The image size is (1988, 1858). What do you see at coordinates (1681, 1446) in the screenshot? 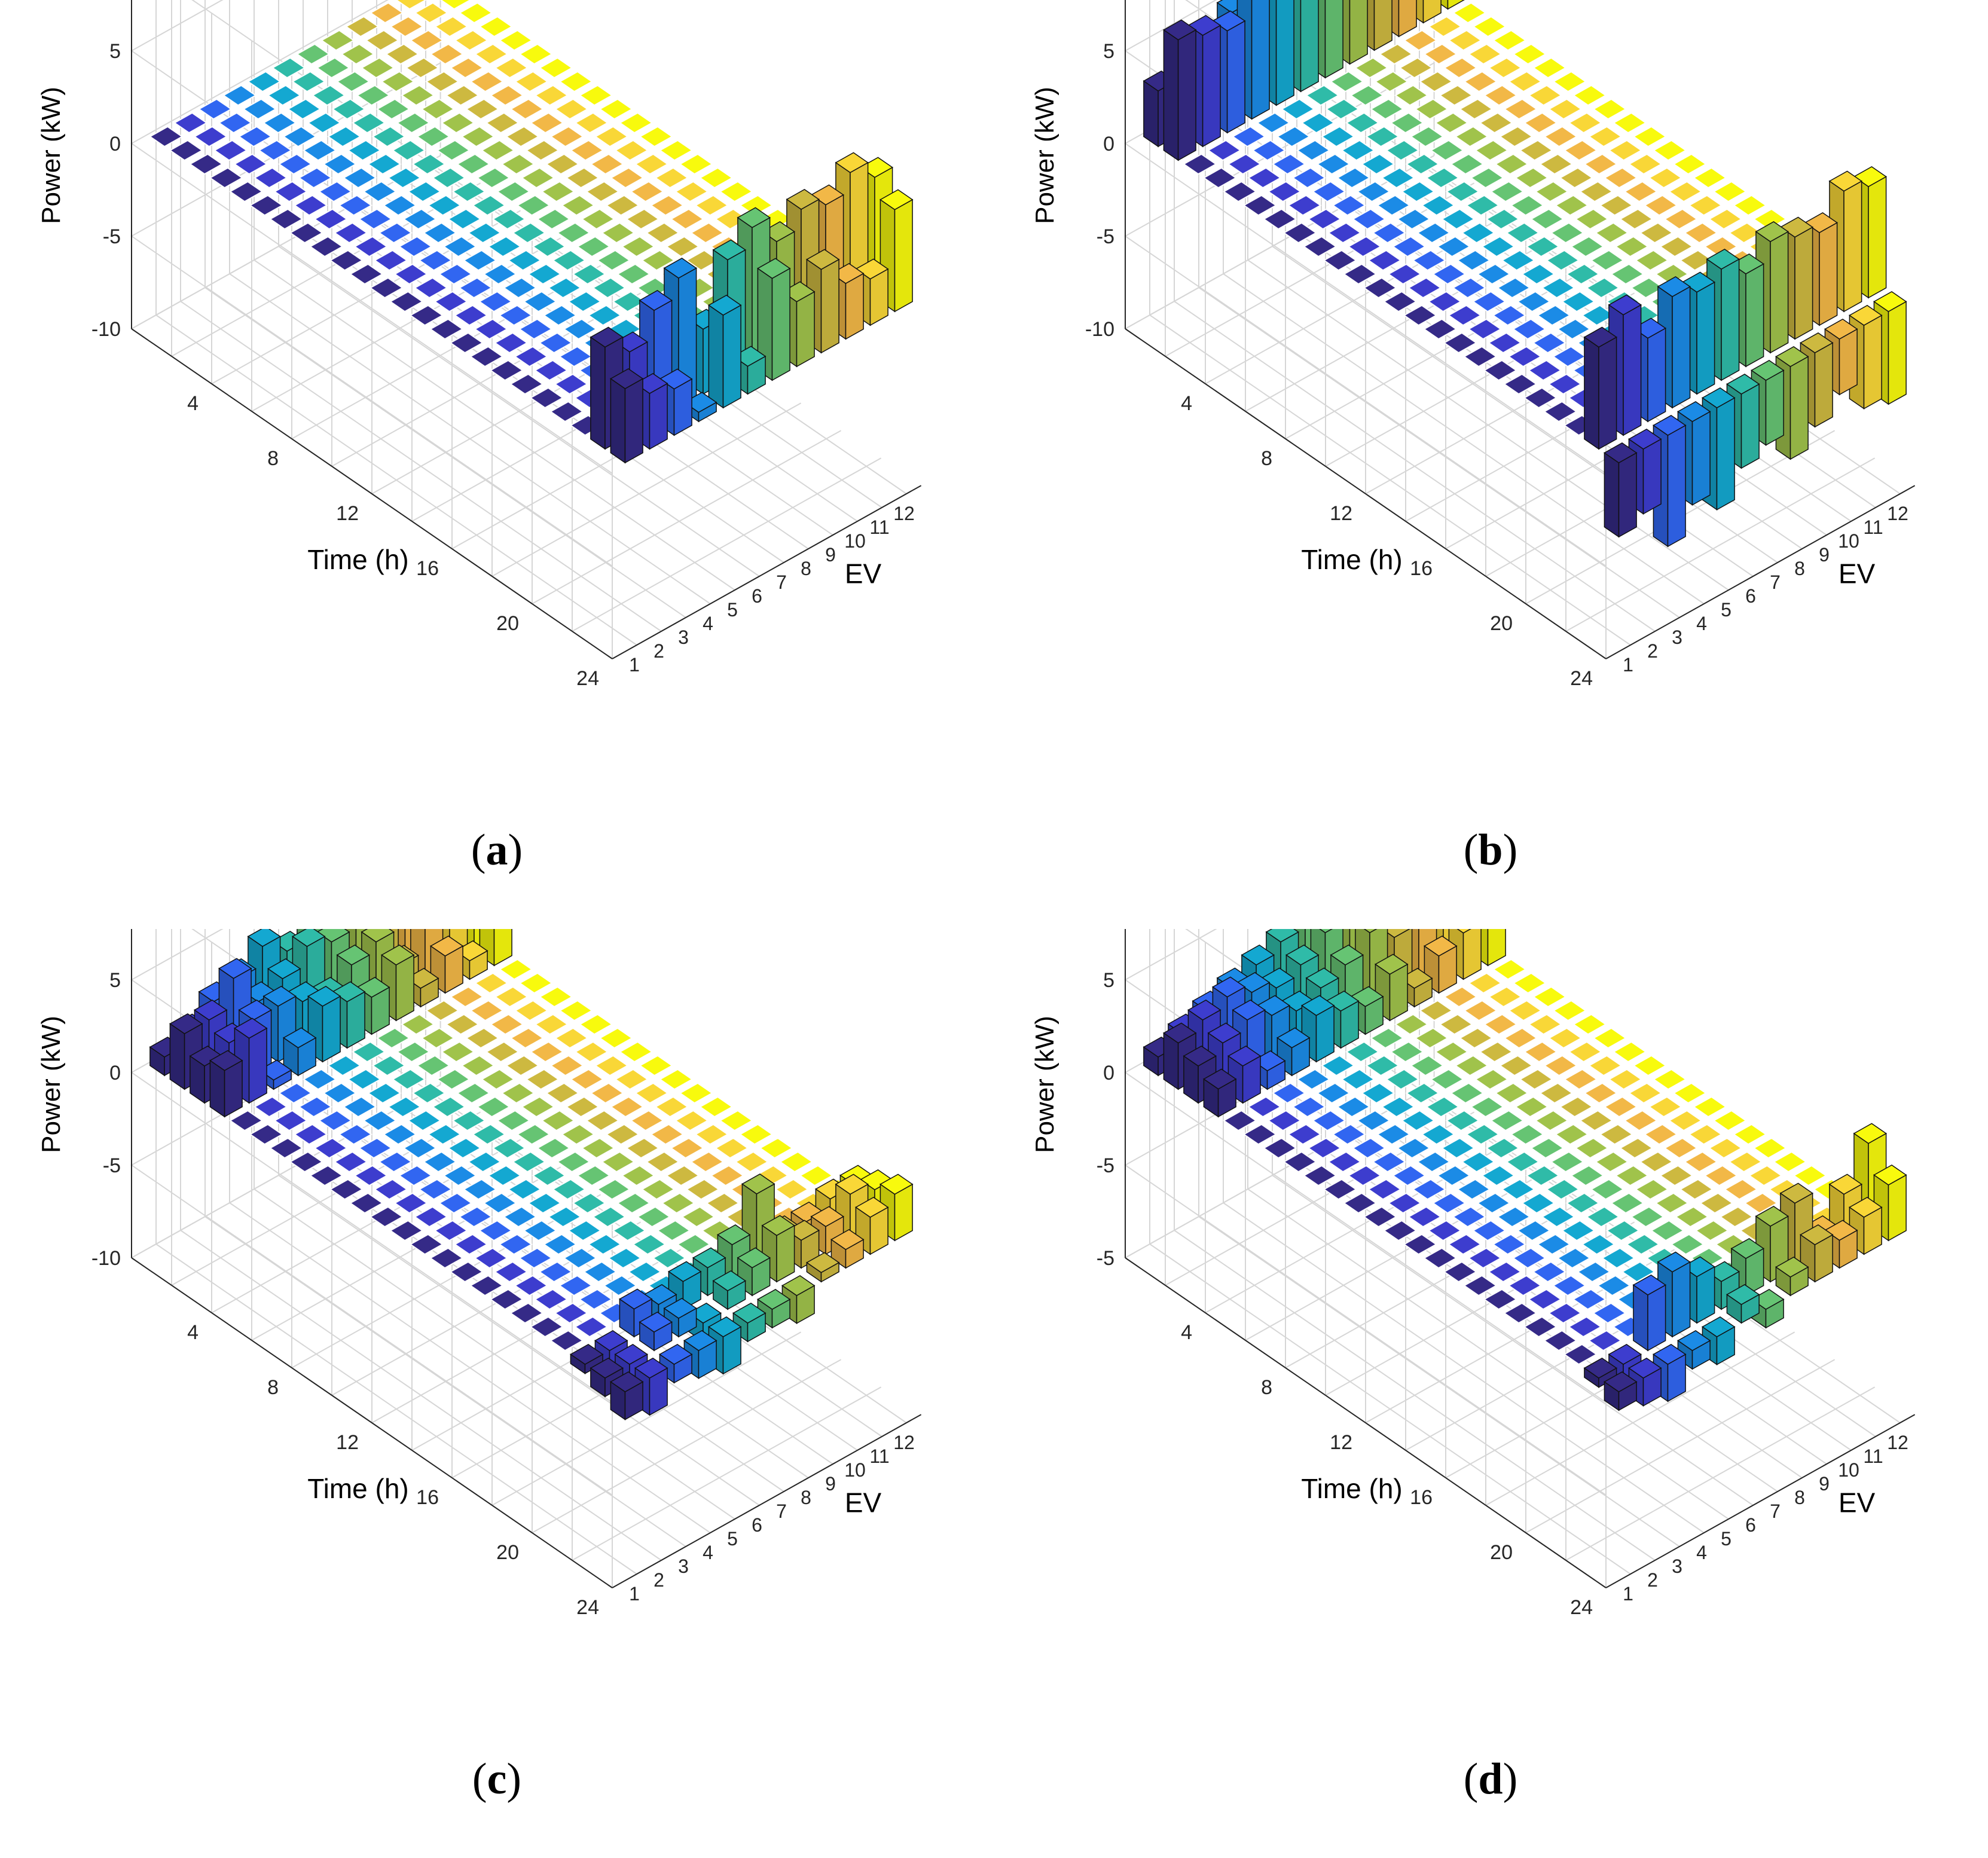
I see `grid-line` at bounding box center [1681, 1446].